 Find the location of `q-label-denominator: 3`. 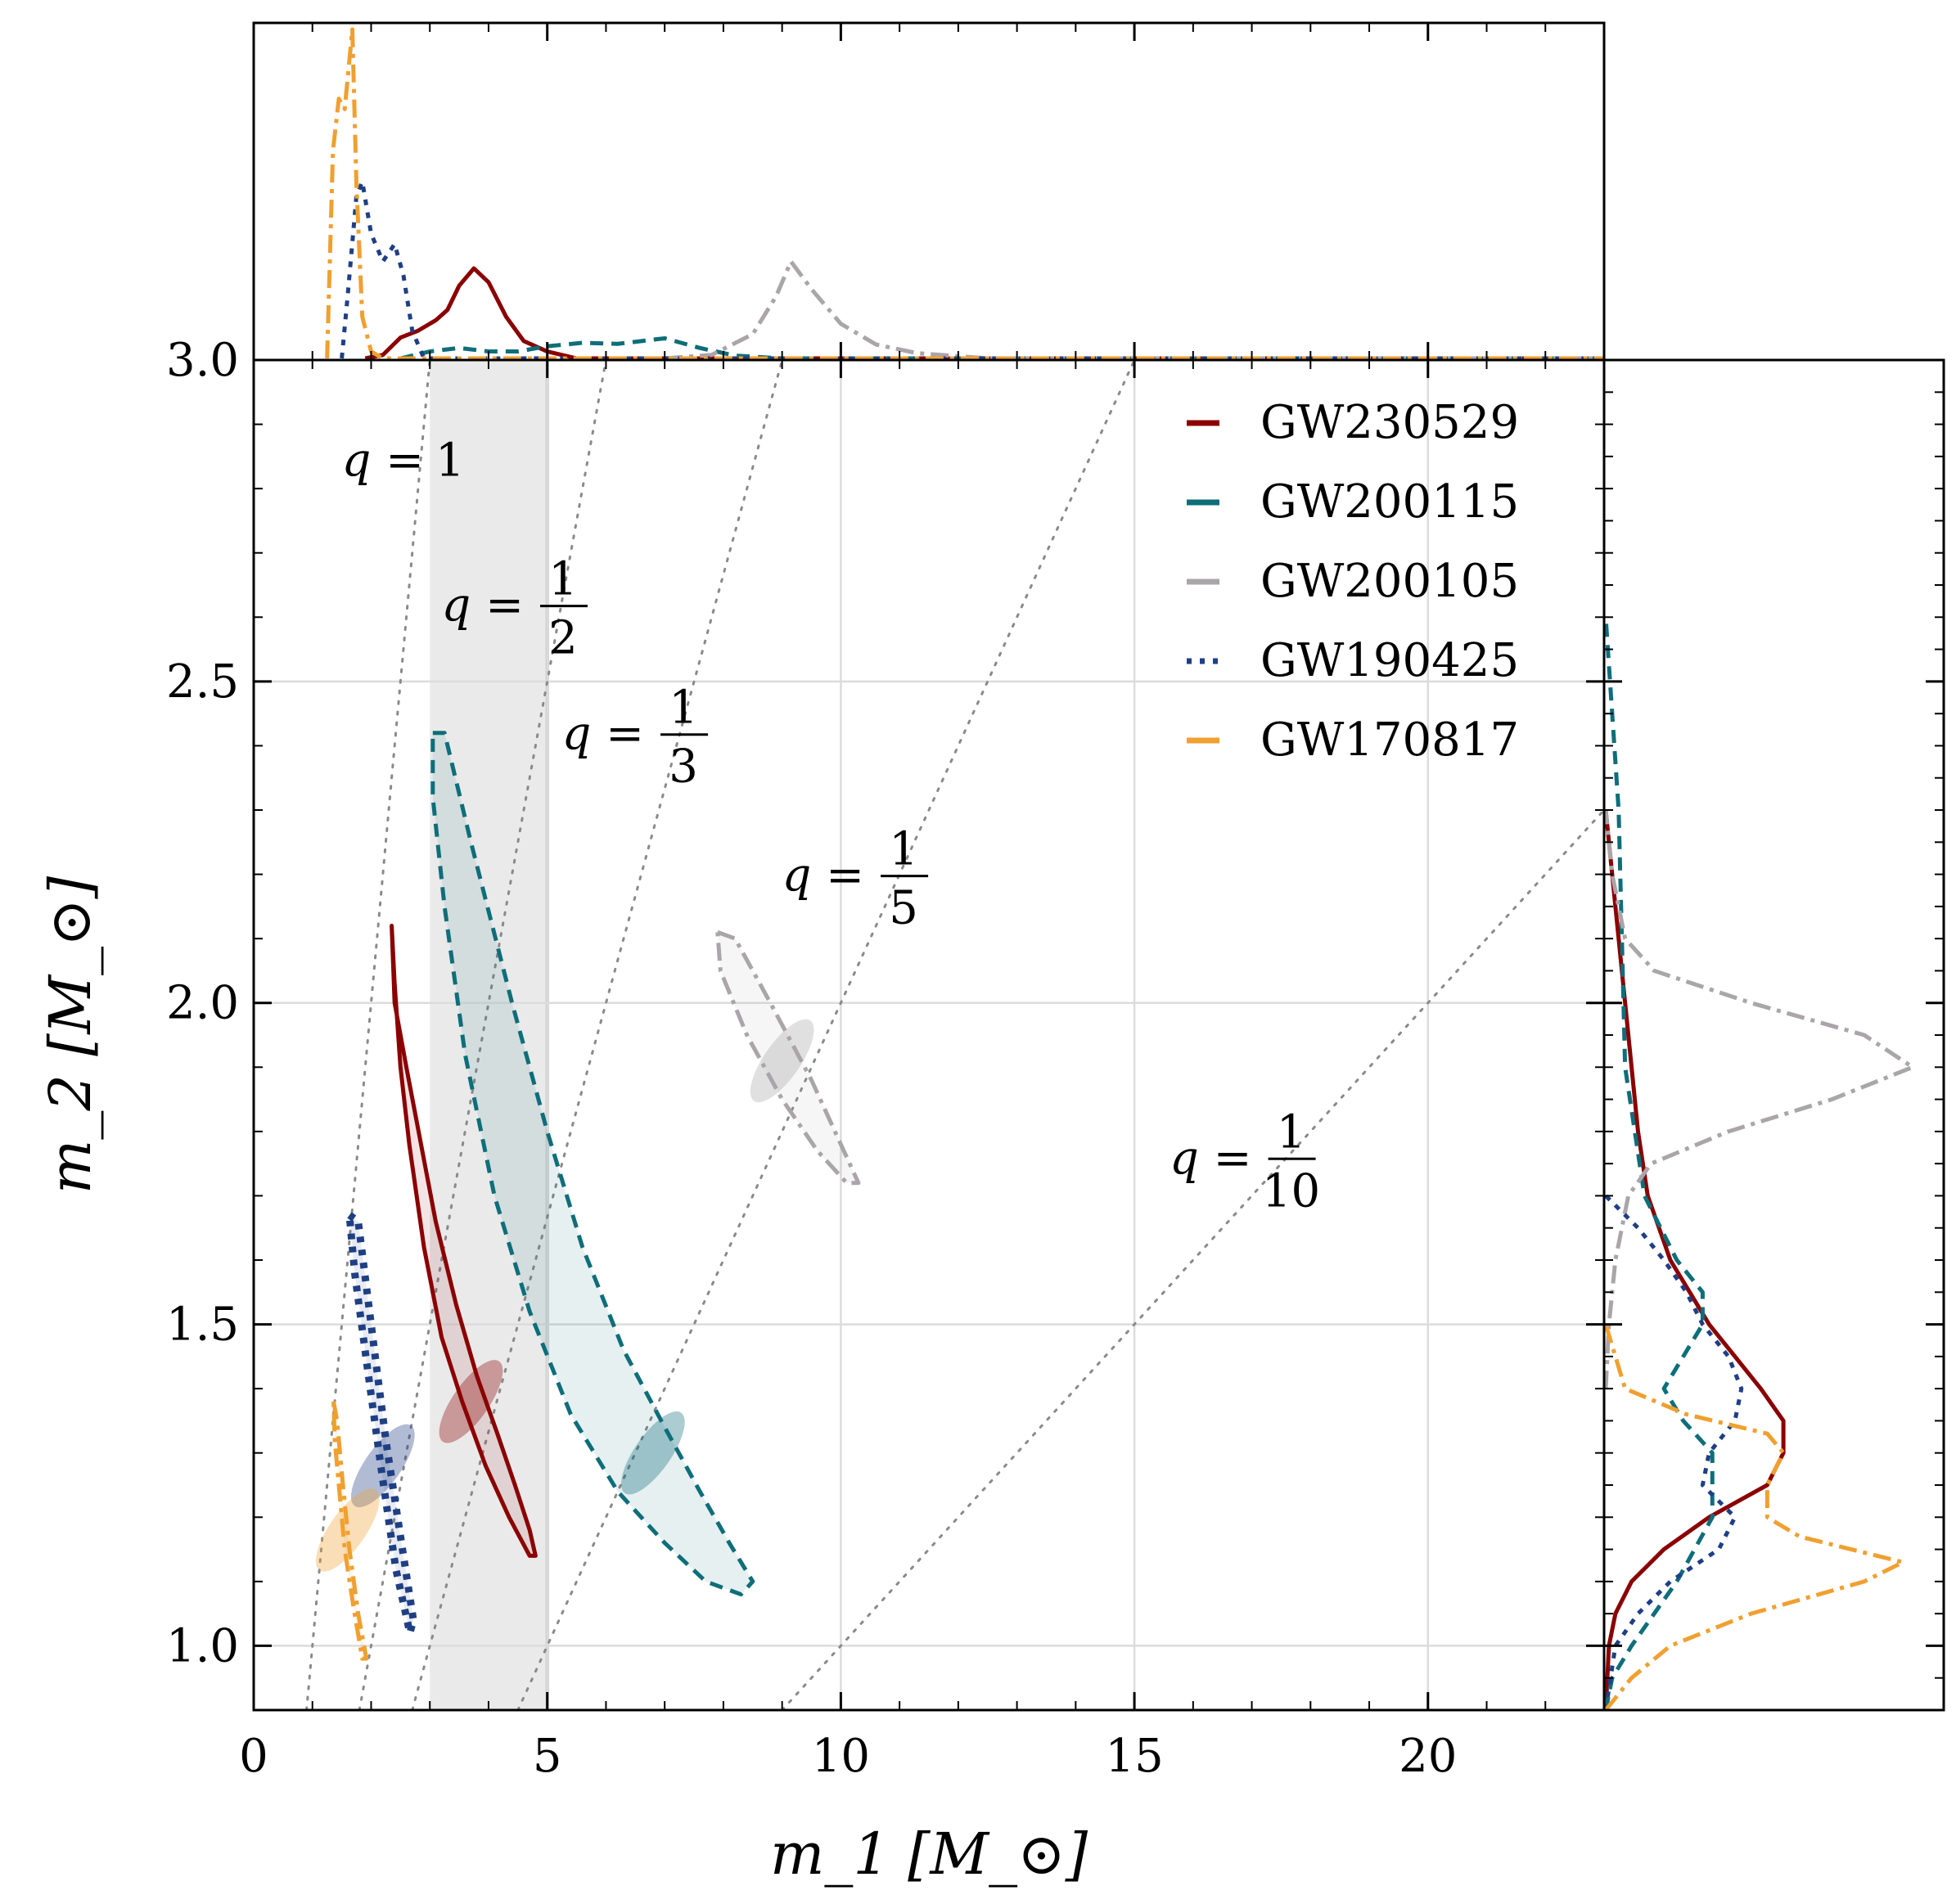

q-label-denominator: 3 is located at coordinates (683, 767).